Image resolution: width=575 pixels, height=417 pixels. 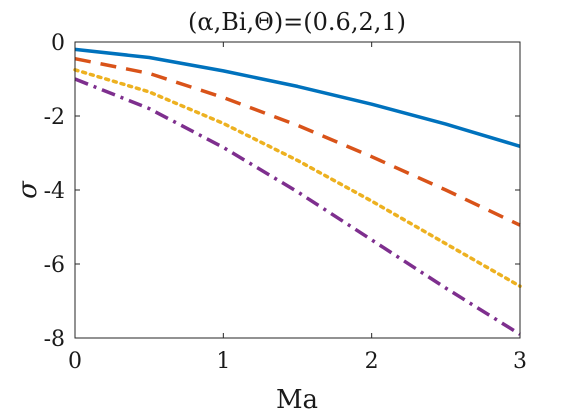 I want to click on y-tick-label: -6, so click(x=54, y=265).